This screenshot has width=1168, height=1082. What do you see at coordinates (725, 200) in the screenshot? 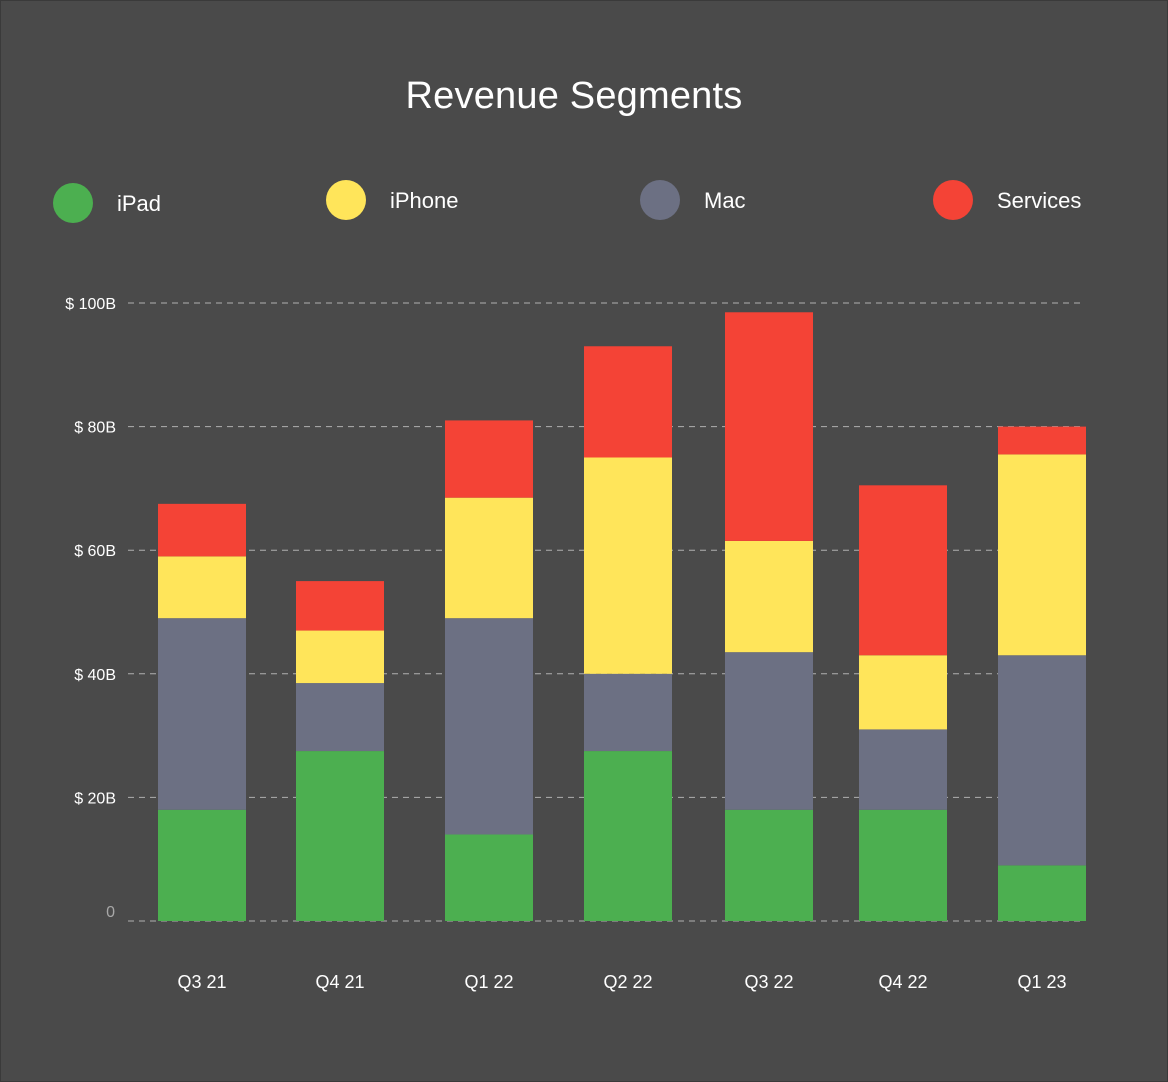
I see `legend-label-mac: Mac` at bounding box center [725, 200].